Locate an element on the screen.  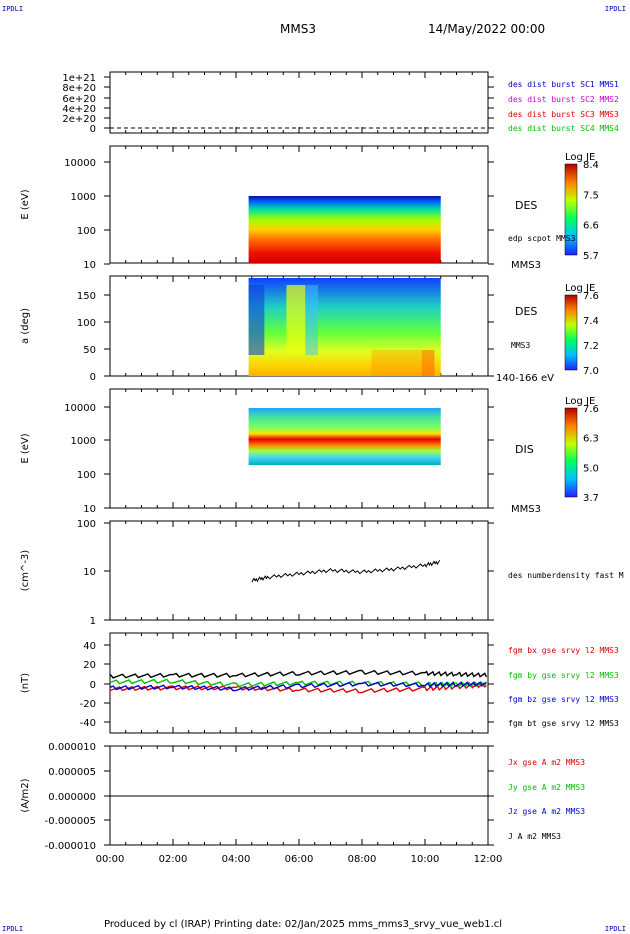
colorbar-tick-label: 3.7 is located at coordinates (591, 498).